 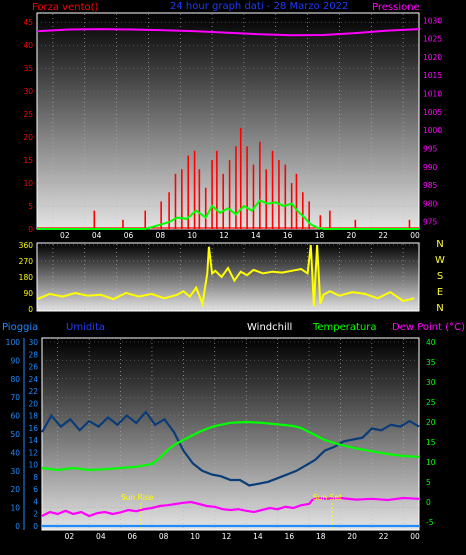 I want to click on temperature-tick-label: 0, so click(x=428, y=502).